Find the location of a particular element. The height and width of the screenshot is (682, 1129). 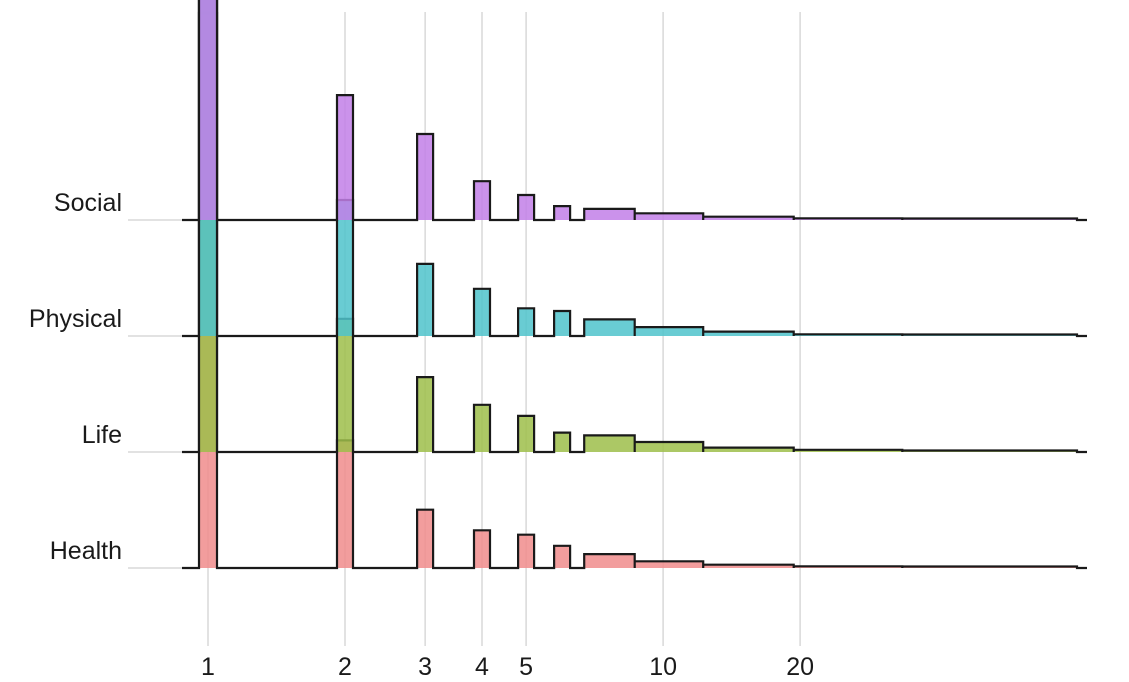

ridge-label-physical: Physical is located at coordinates (75, 319).